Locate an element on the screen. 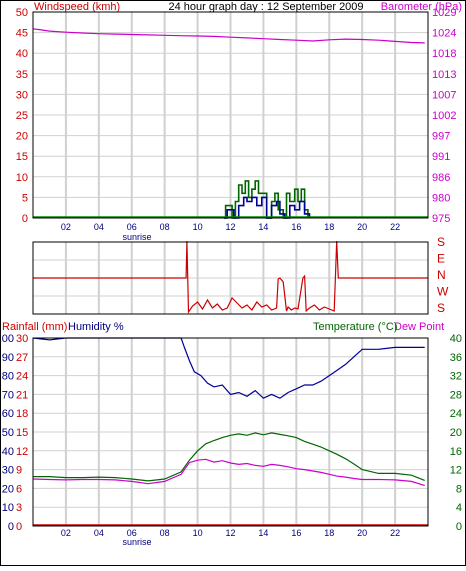 This screenshot has height=571, width=466. windspeed-tick-10: 10 is located at coordinates (22, 178).